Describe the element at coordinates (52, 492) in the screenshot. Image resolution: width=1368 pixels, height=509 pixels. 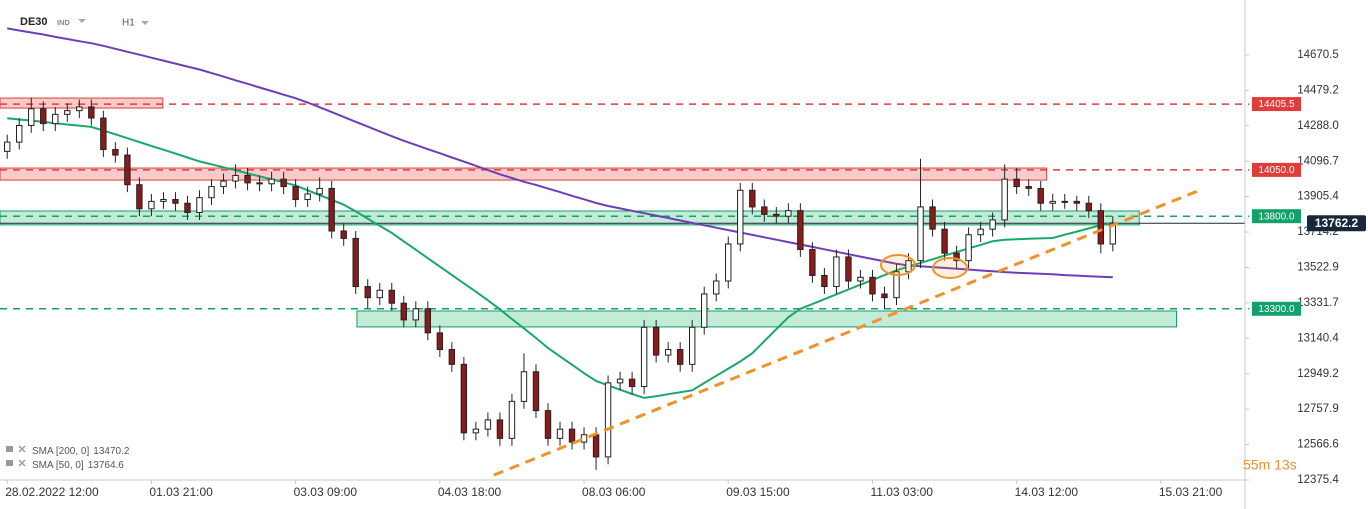
I see `x-tick-label: 28.02.2022 12:00` at that location.